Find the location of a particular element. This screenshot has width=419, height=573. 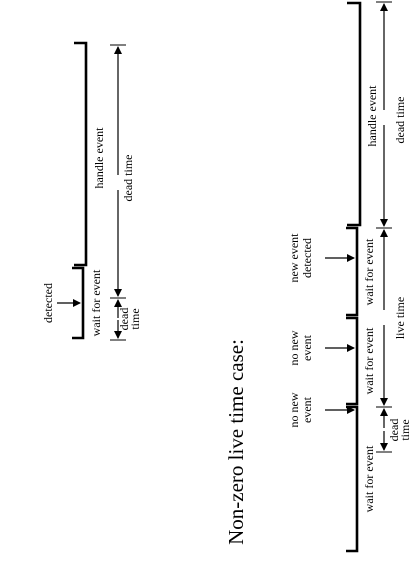

lower-event-label-1-line2: event is located at coordinates (307, 409).